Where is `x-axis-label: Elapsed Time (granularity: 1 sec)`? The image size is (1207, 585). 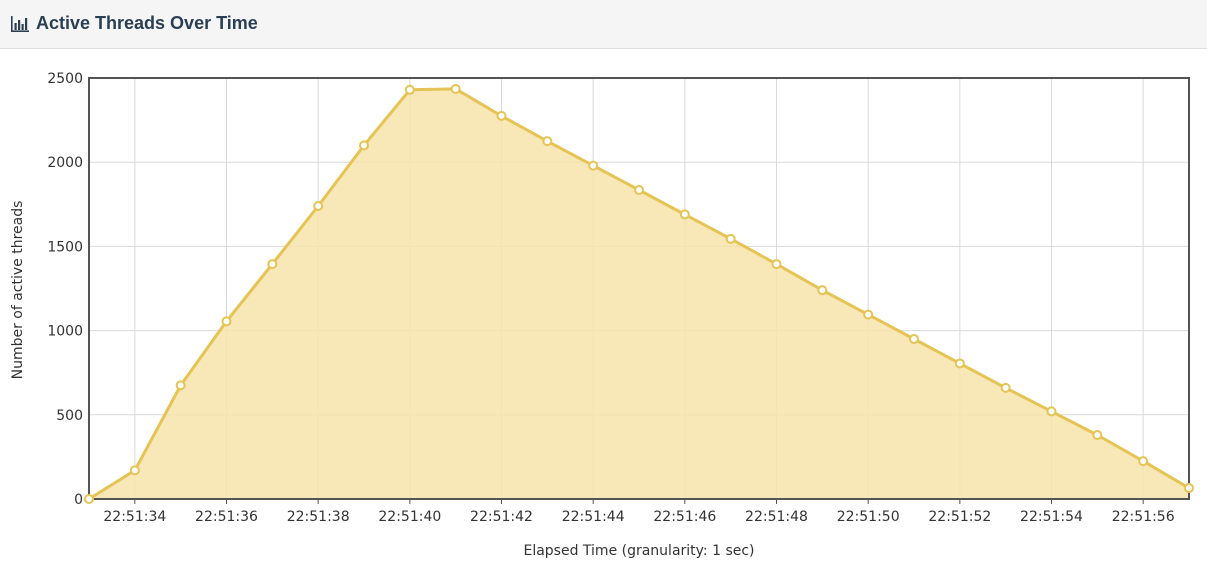 x-axis-label: Elapsed Time (granularity: 1 sec) is located at coordinates (638, 551).